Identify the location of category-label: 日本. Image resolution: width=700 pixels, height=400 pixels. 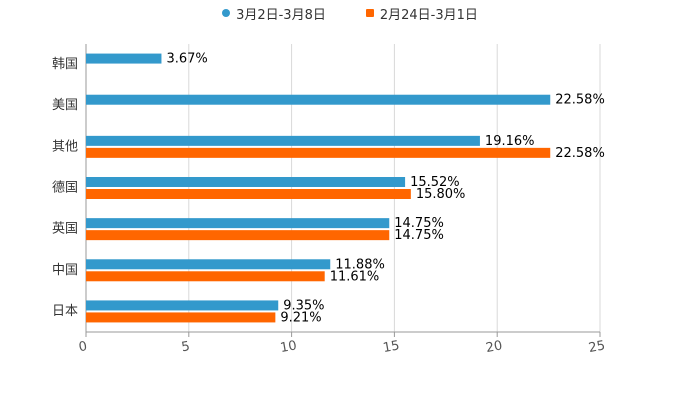
(65, 311).